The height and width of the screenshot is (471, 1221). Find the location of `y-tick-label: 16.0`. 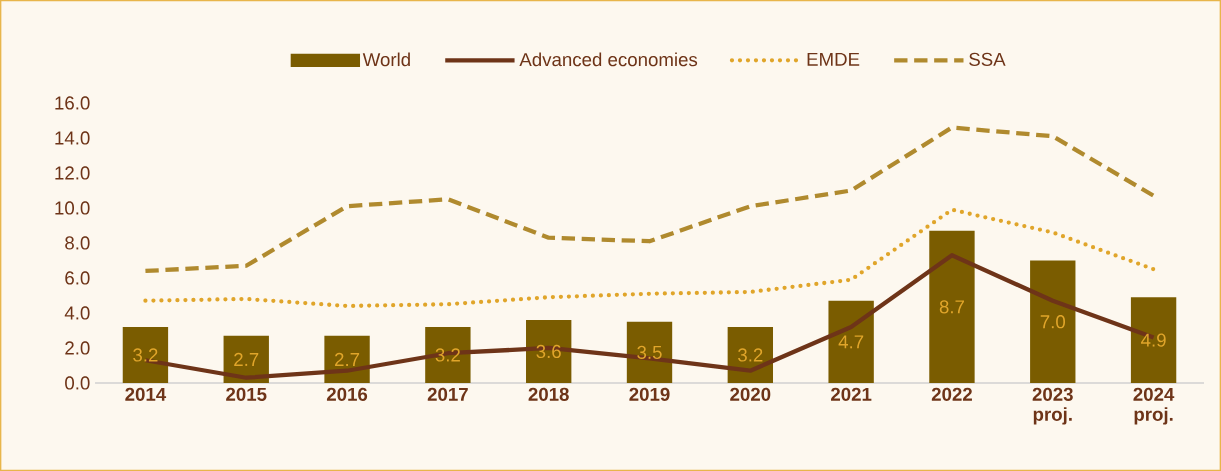

y-tick-label: 16.0 is located at coordinates (72, 103).